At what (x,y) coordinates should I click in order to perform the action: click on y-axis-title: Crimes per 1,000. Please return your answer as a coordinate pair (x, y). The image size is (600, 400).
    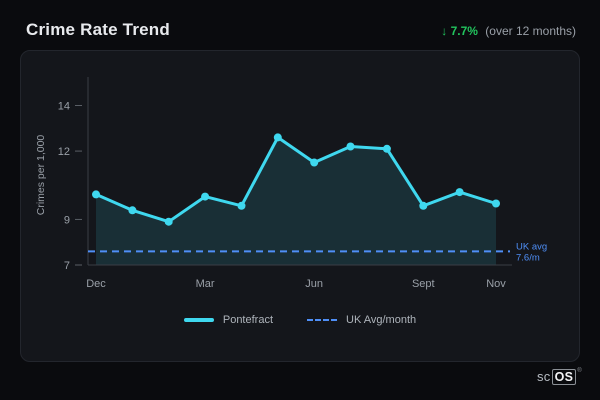
    Looking at the image, I should click on (41, 175).